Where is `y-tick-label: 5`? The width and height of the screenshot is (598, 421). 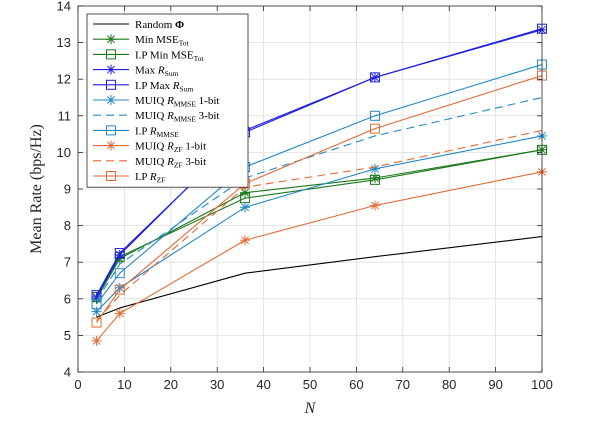 y-tick-label: 5 is located at coordinates (67, 335).